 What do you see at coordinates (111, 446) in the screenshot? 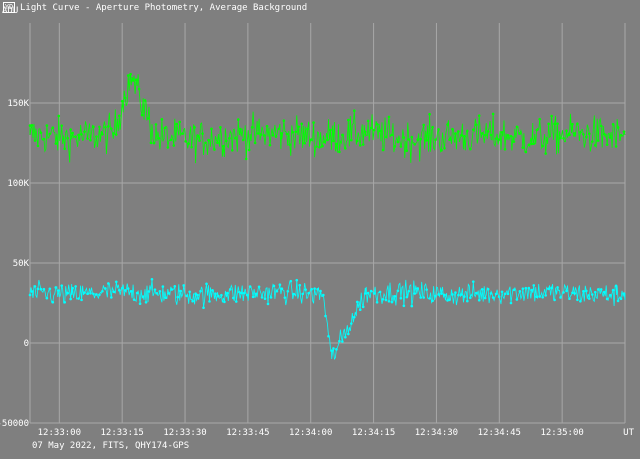
I see `footer-info: 07 May 2022, FITS, QHY174-GPS` at bounding box center [111, 446].